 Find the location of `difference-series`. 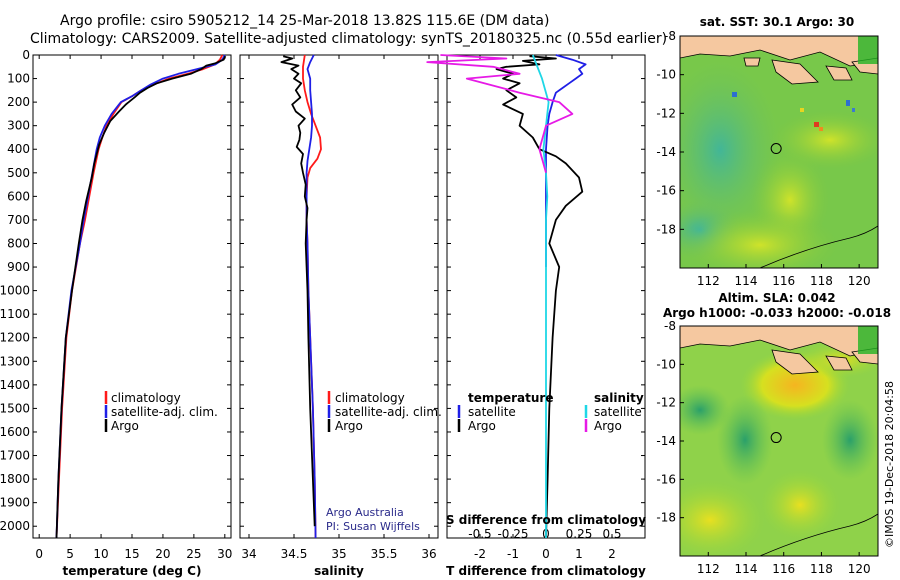

difference-series is located at coordinates (506, 296).